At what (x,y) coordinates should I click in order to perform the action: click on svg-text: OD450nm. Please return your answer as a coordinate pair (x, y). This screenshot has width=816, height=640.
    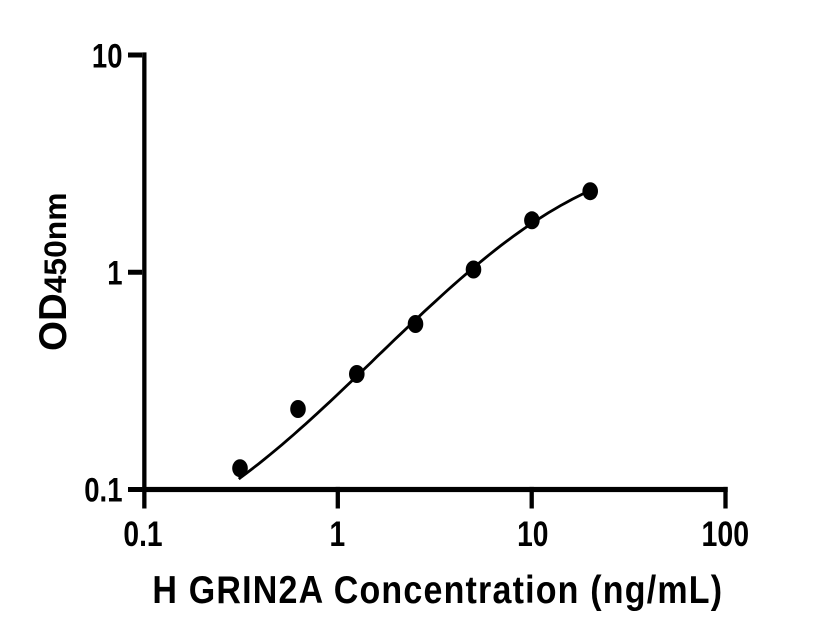
    Looking at the image, I should click on (53, 272).